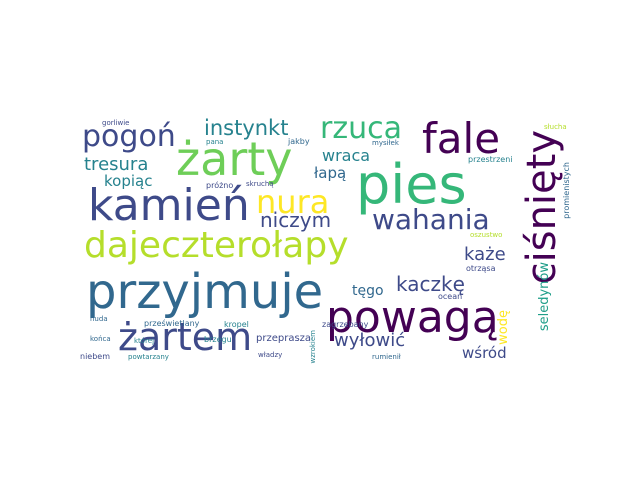  I want to click on word-ktorej: której, so click(144, 341).